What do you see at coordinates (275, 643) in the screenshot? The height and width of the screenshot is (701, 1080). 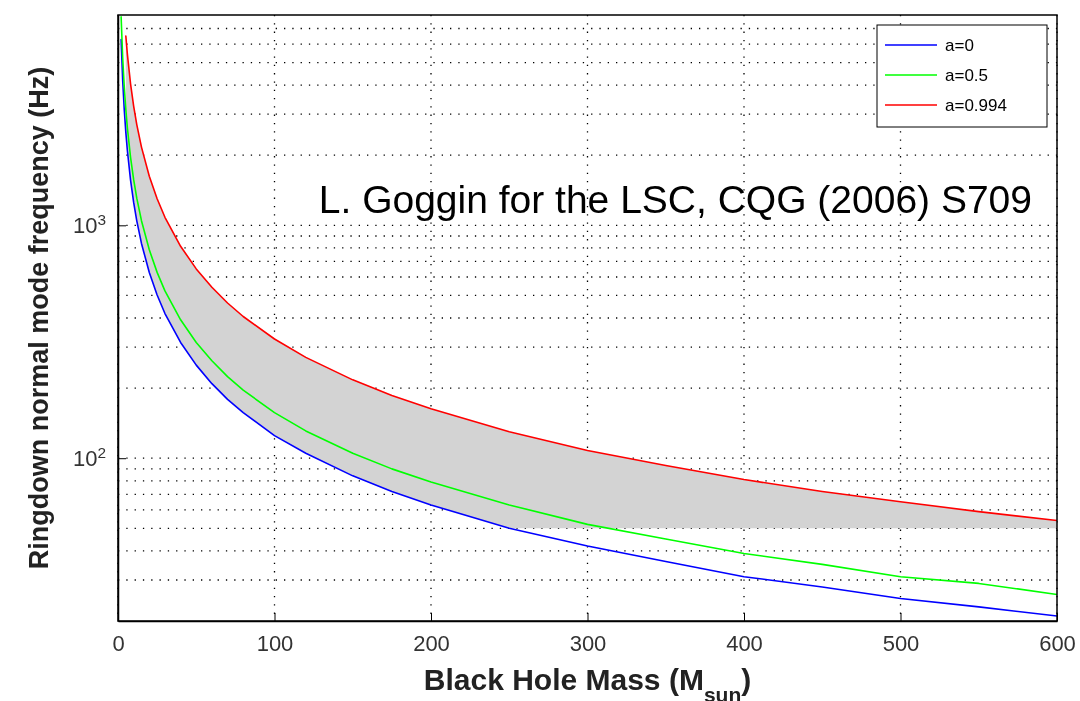 I see `x-tick-label: 100` at bounding box center [275, 643].